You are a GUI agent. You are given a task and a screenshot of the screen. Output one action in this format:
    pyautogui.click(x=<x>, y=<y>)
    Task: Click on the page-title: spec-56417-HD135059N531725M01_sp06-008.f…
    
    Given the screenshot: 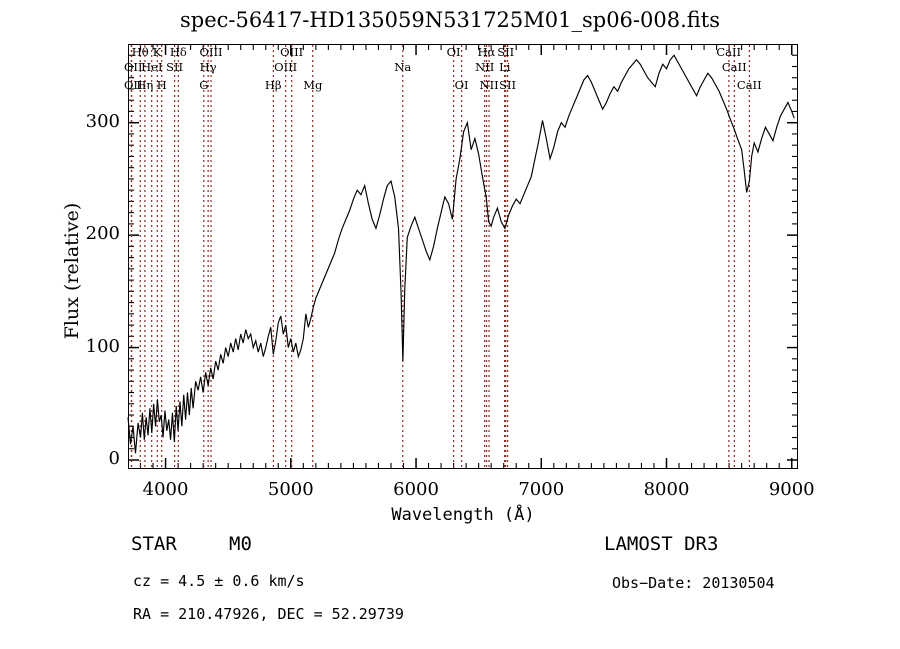 What is the action you would take?
    pyautogui.click(x=449, y=20)
    